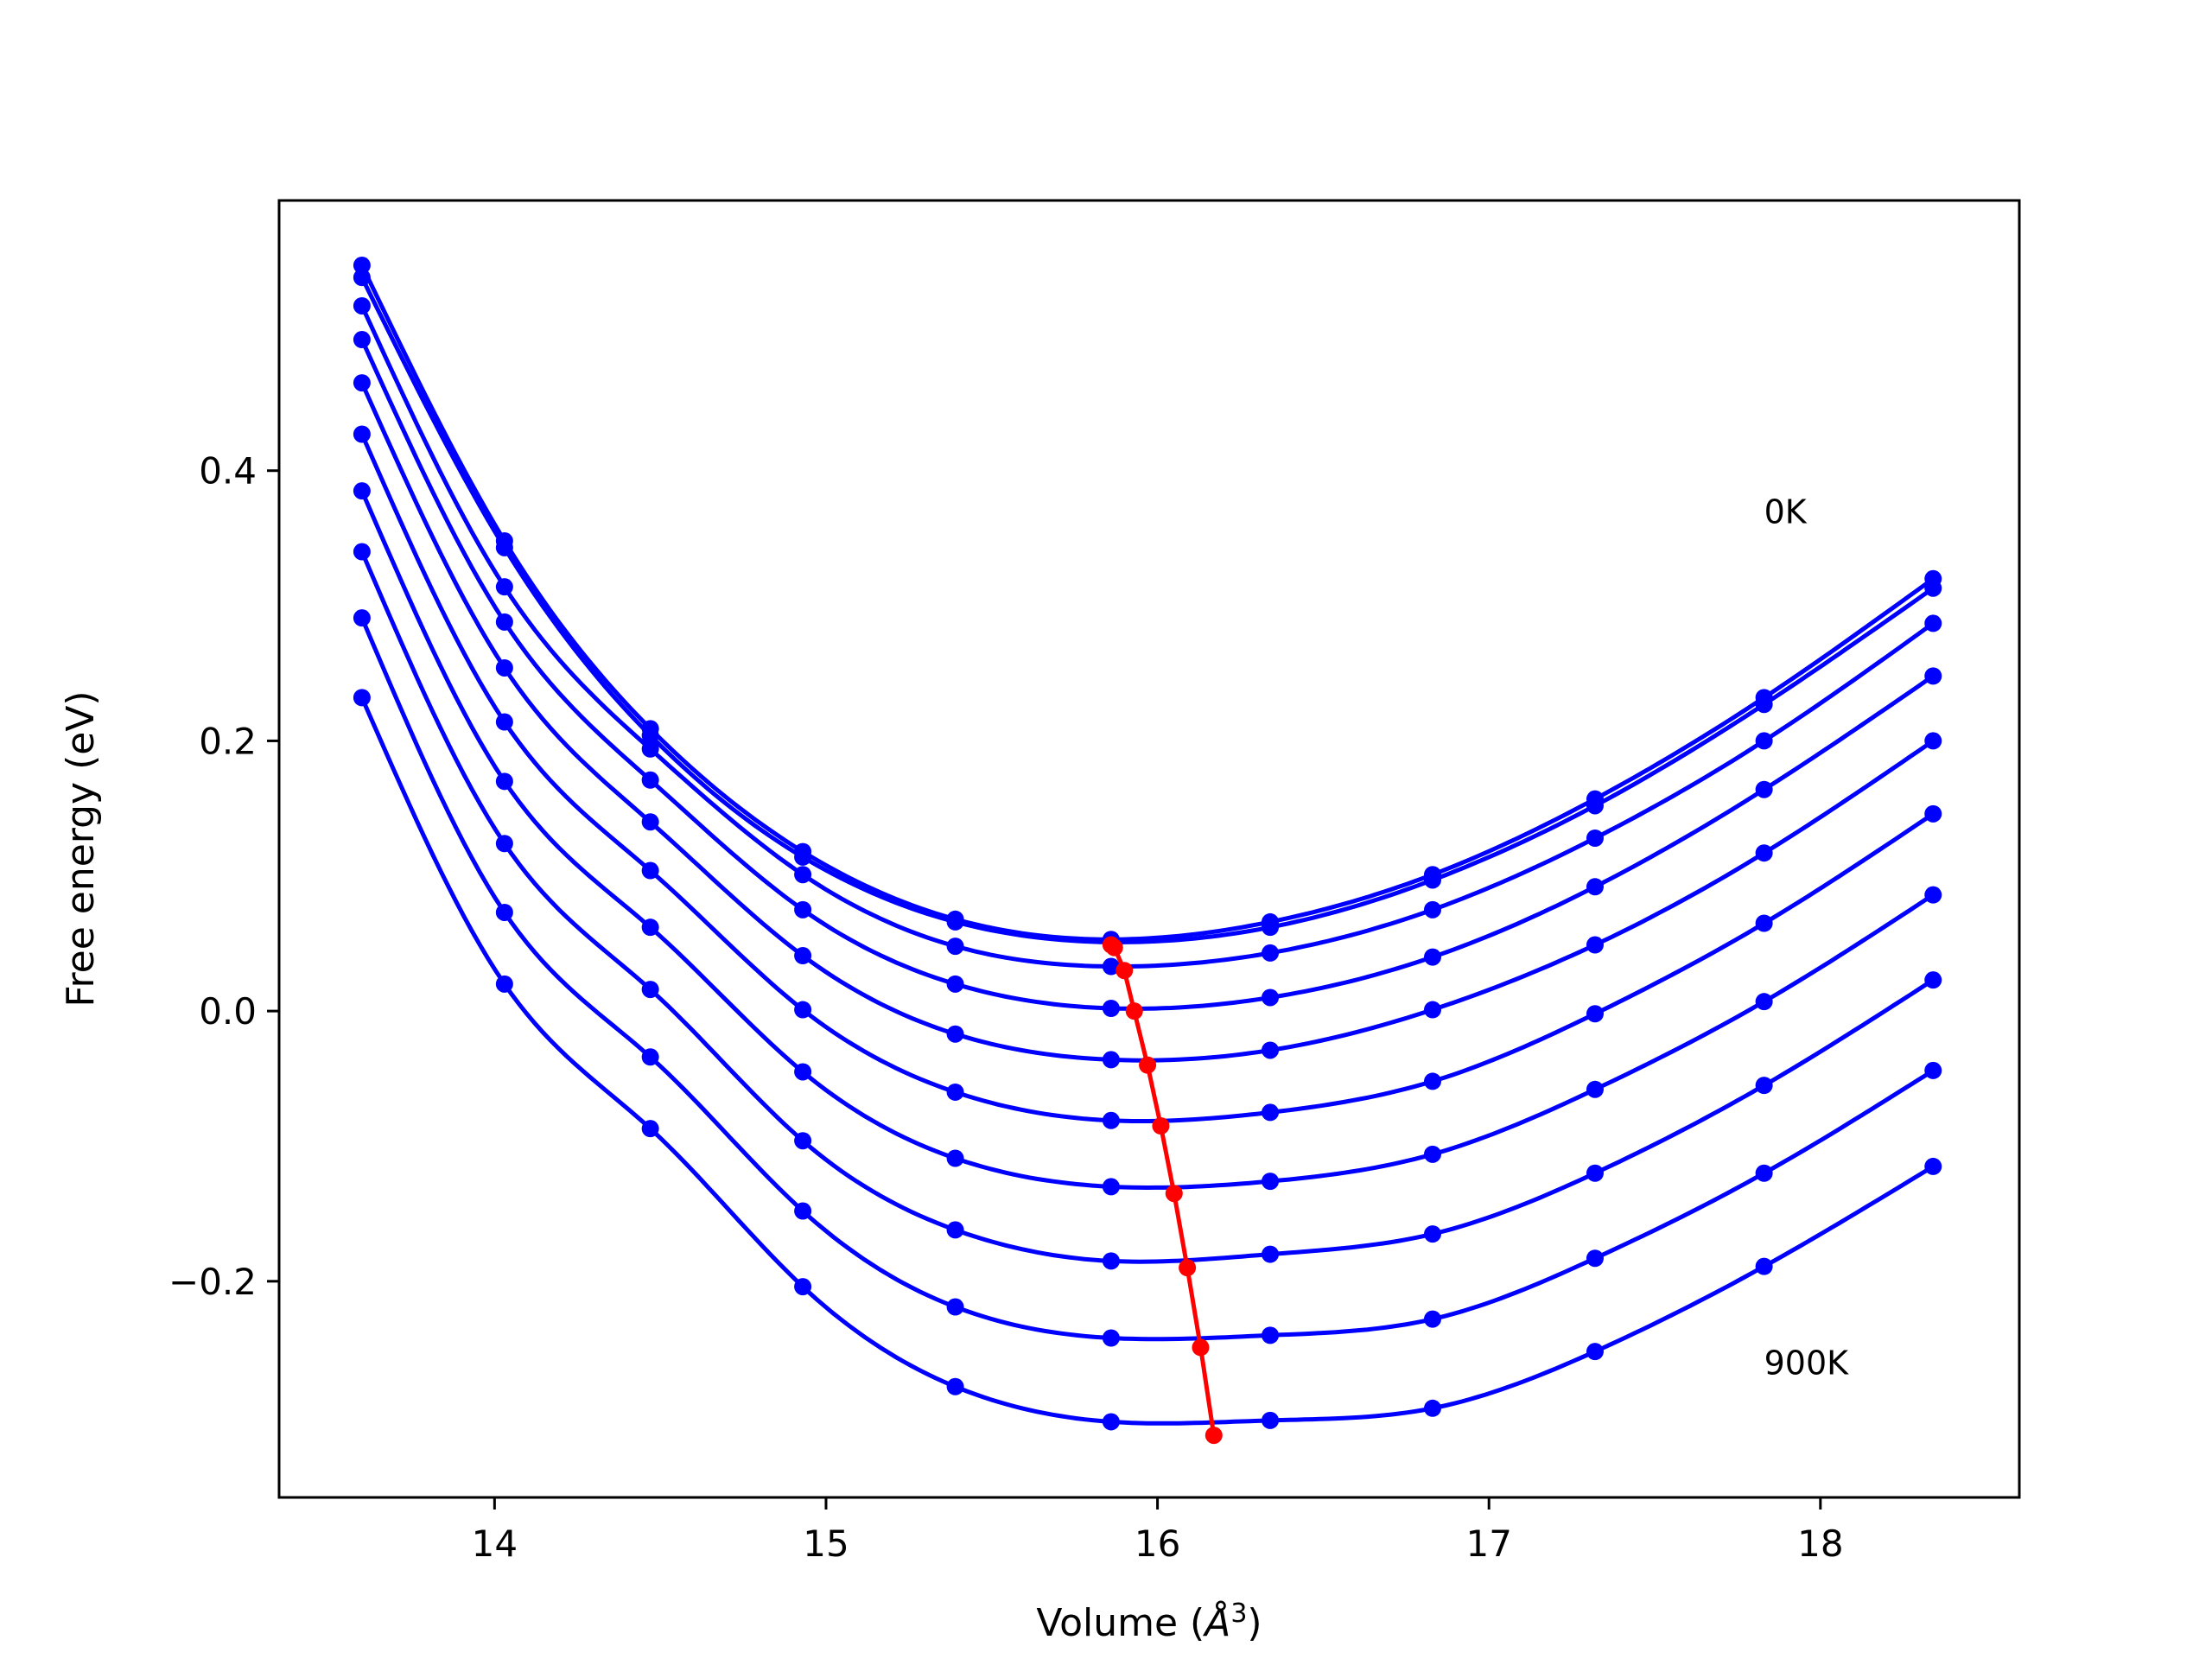  Describe the element at coordinates (1807, 1363) in the screenshot. I see `annotation-1: 900K` at that location.